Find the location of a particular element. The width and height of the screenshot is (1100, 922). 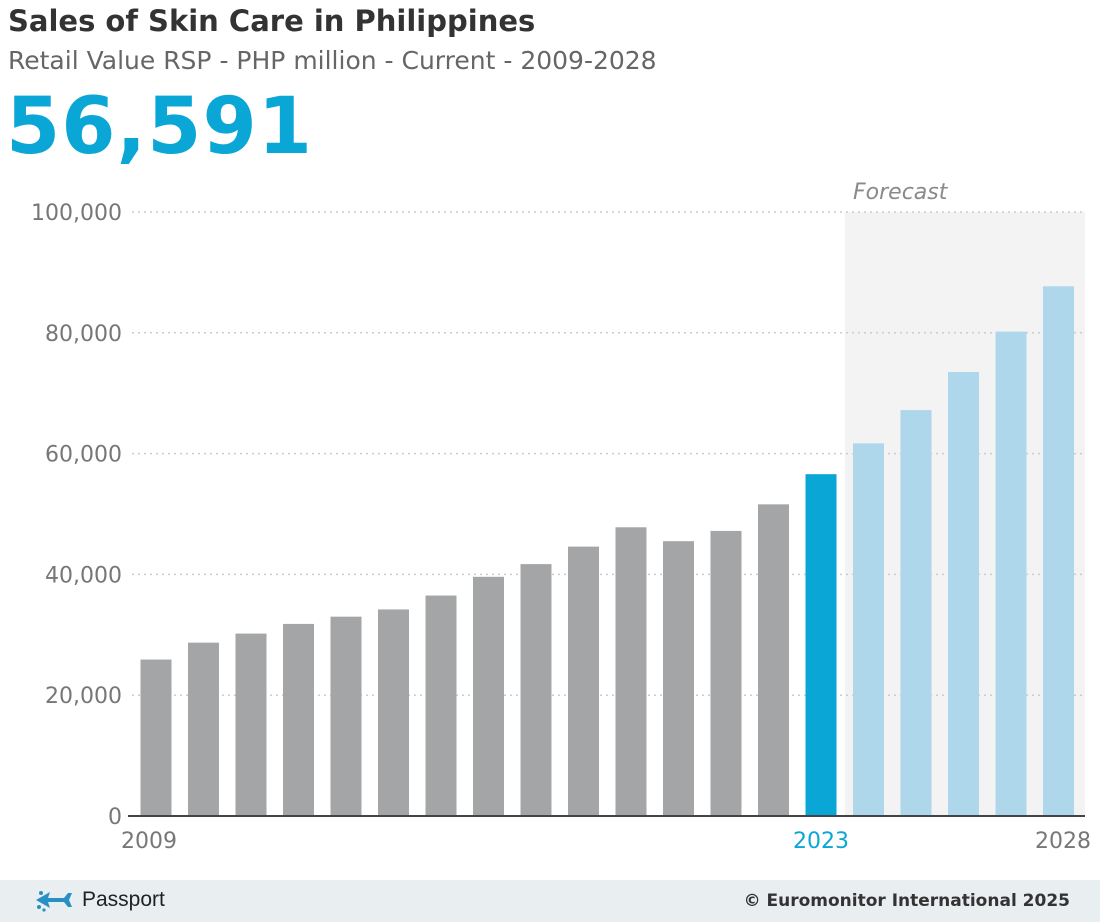

bar-2019 is located at coordinates (631, 671).